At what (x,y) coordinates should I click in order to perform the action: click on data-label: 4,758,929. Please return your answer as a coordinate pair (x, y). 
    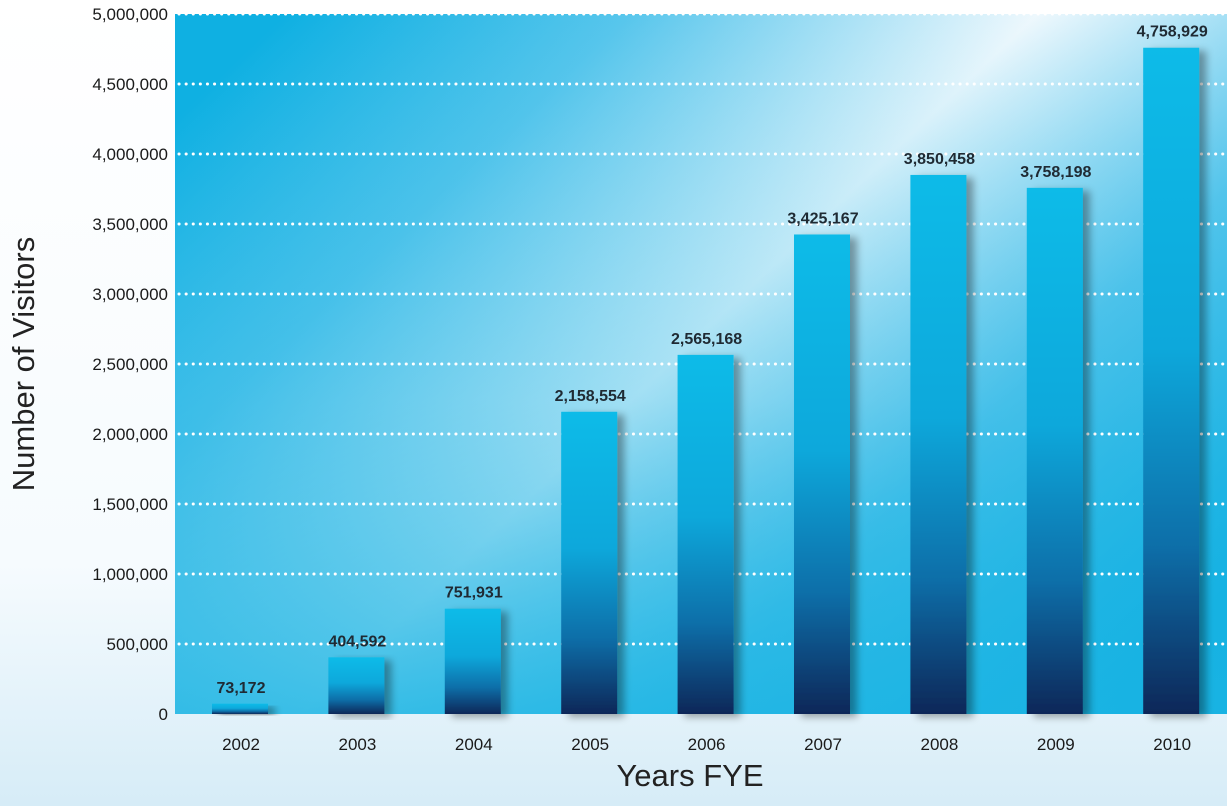
    Looking at the image, I should click on (1172, 32).